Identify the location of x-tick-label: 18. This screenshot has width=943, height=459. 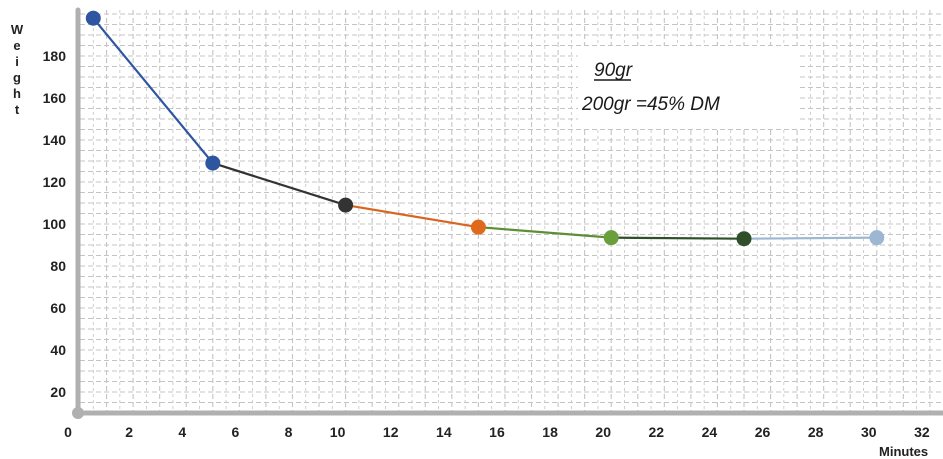
(550, 432).